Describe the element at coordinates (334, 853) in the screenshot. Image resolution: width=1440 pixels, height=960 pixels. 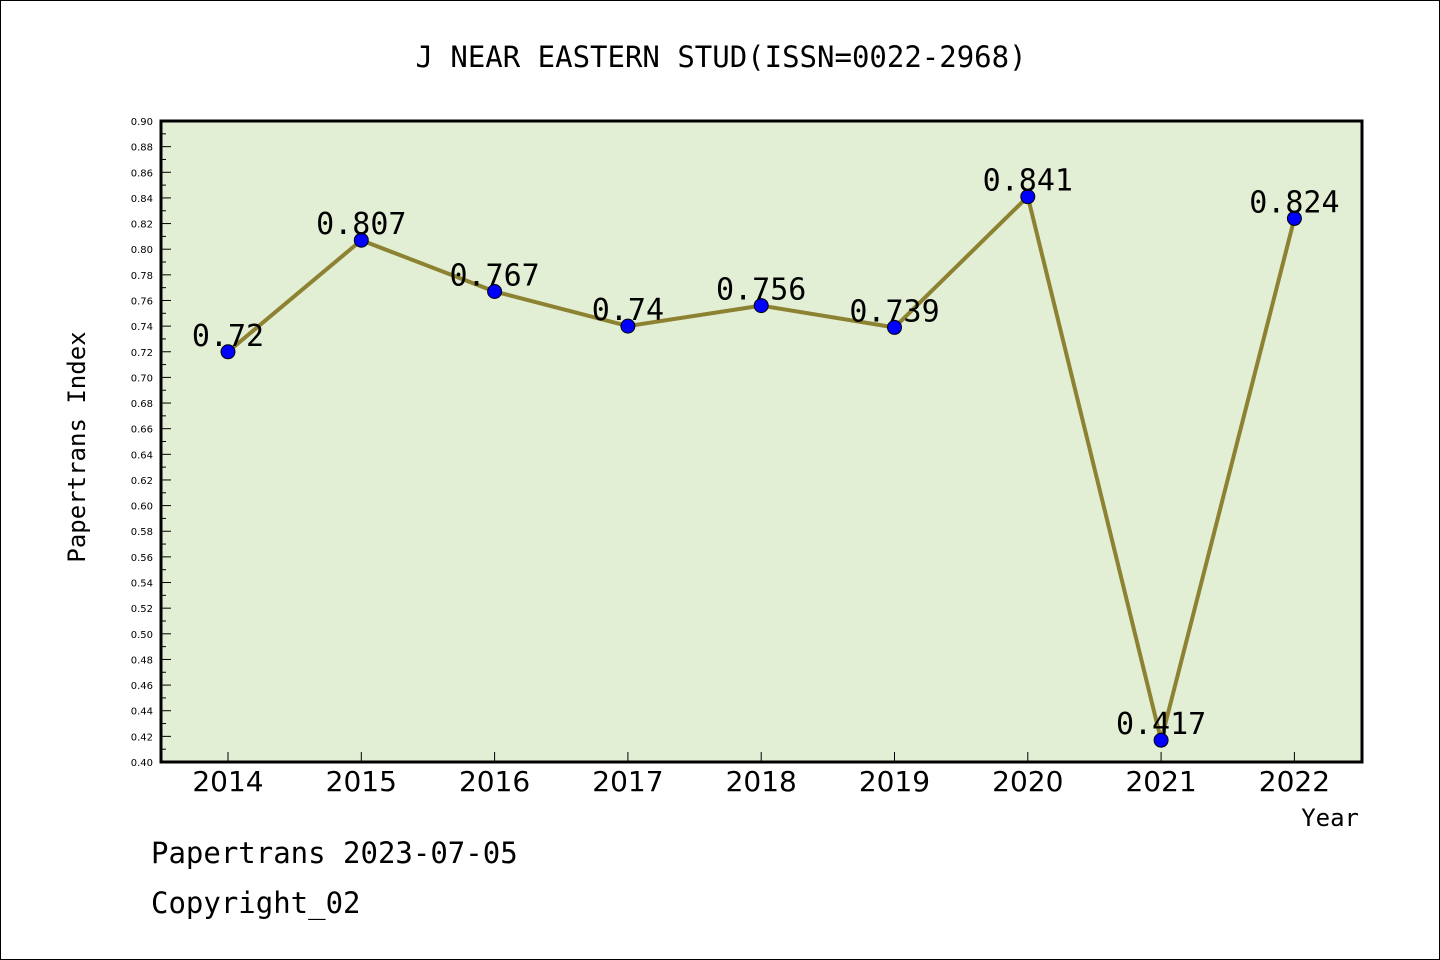
I see `footer-date-line: Papertrans 2023-07-05` at that location.